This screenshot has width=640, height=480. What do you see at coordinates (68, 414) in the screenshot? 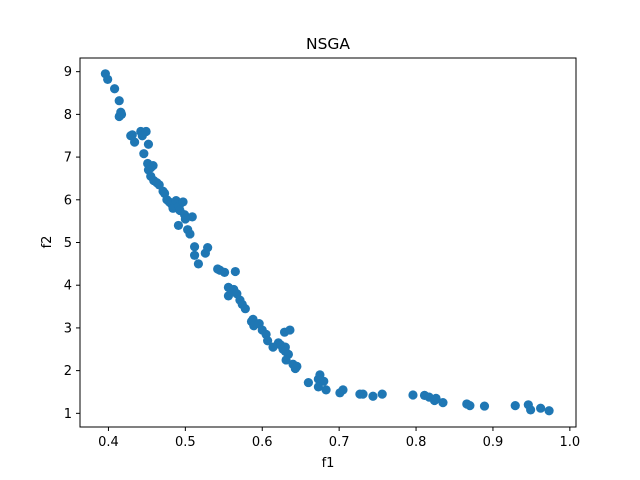
I see `y-tick-label: 1` at bounding box center [68, 414].